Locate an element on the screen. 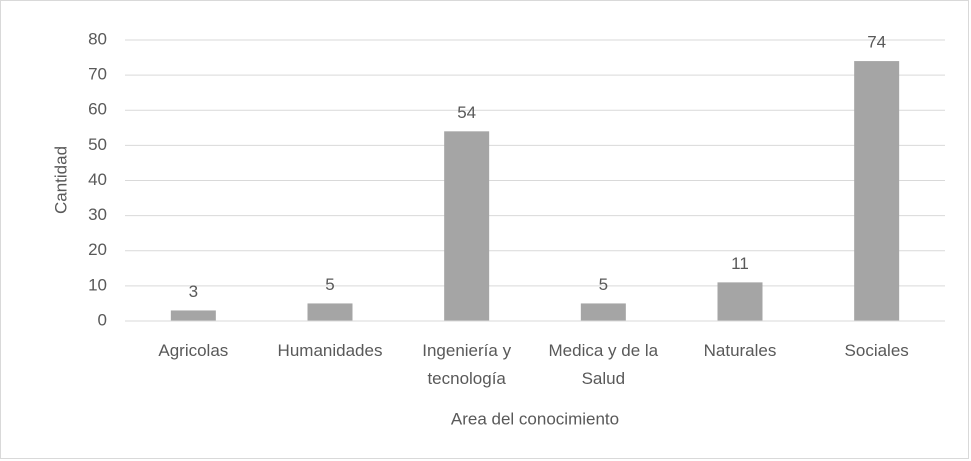  y-tick-label: 80 is located at coordinates (97, 38).